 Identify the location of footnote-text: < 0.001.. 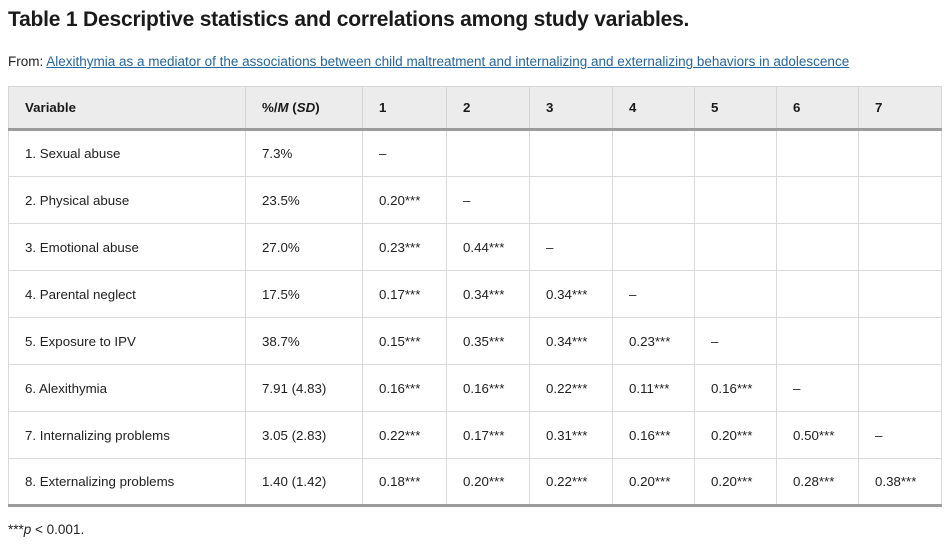
(58, 530).